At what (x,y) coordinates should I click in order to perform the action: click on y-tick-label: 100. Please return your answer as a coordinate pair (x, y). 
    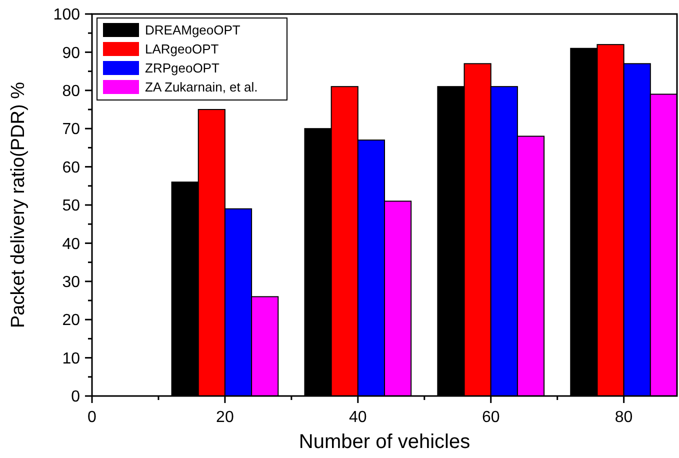
    Looking at the image, I should click on (66, 15).